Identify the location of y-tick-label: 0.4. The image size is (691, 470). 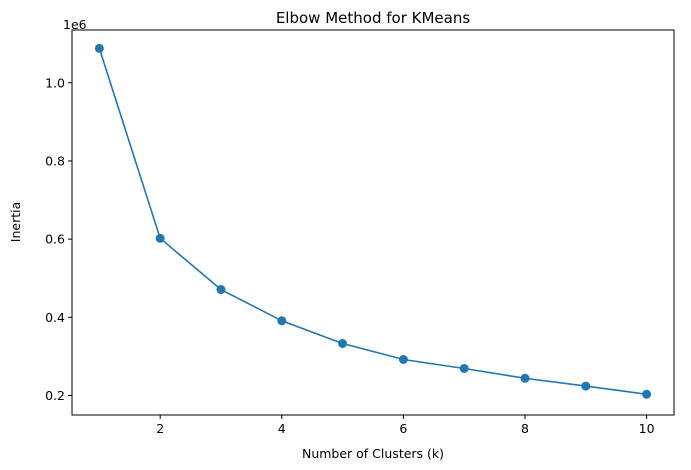
(55, 317).